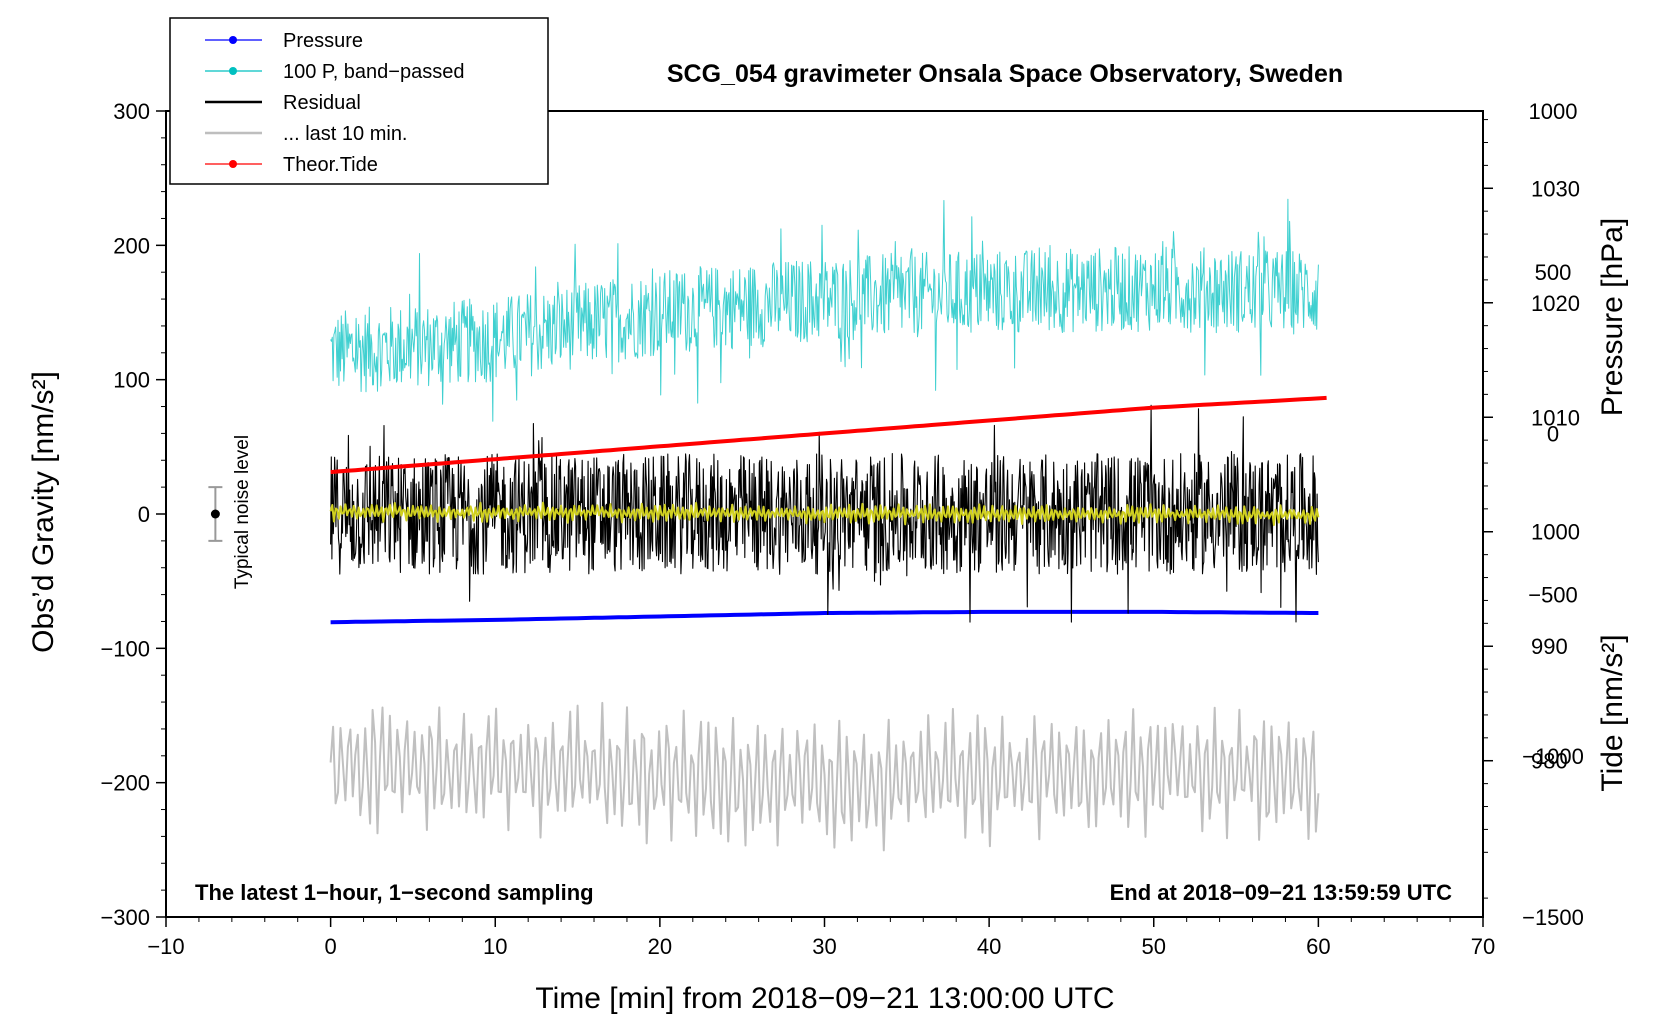 The height and width of the screenshot is (1020, 1660). Describe the element at coordinates (131, 111) in the screenshot. I see `y-tick-label: 300` at that location.